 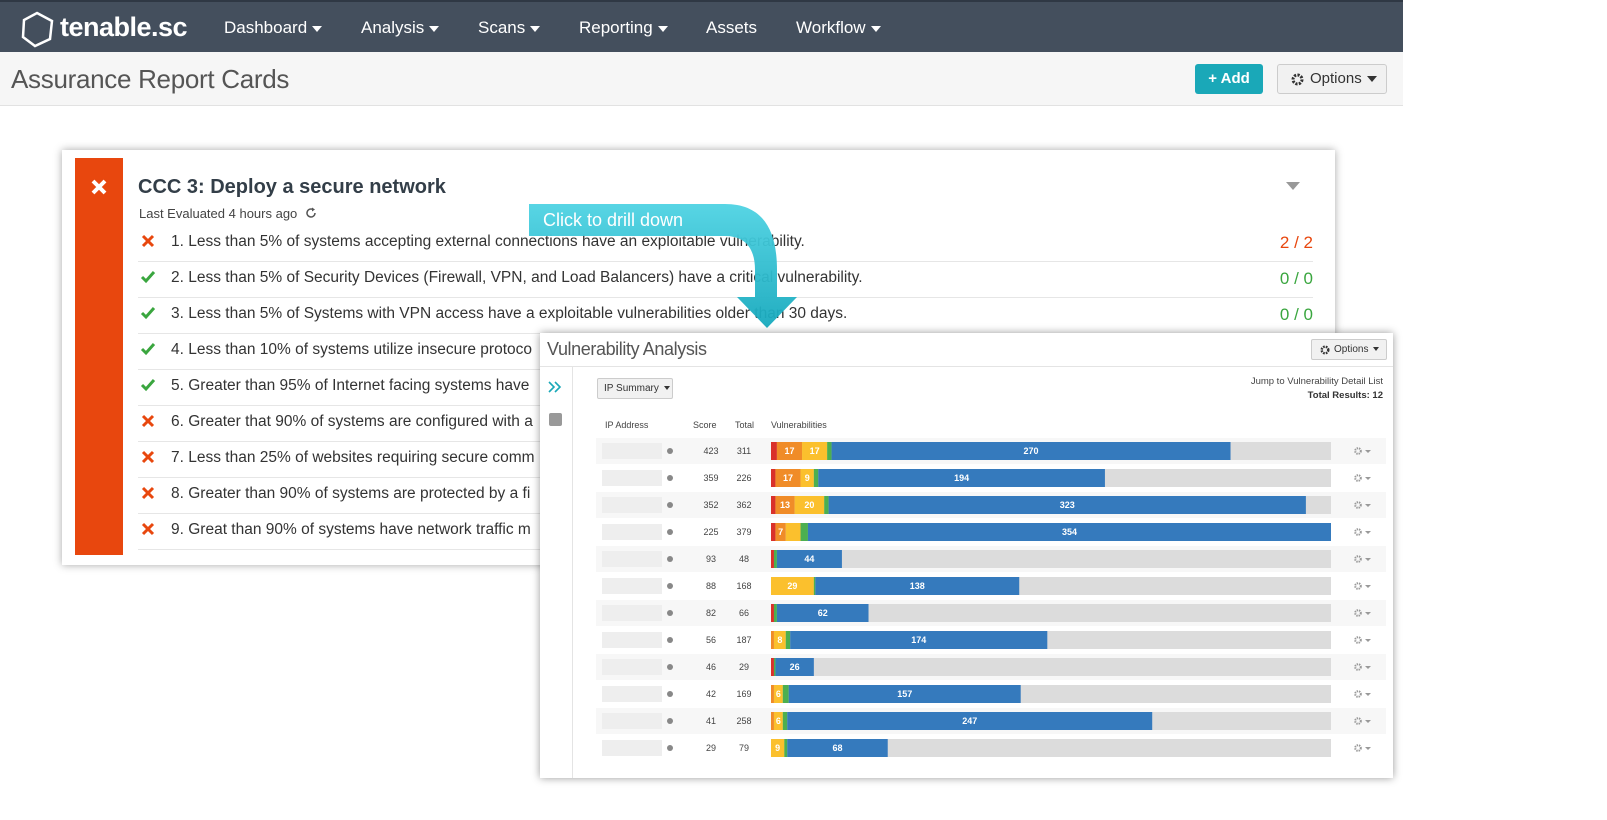 I want to click on tool-dropdown: IP Summary, so click(x=635, y=388).